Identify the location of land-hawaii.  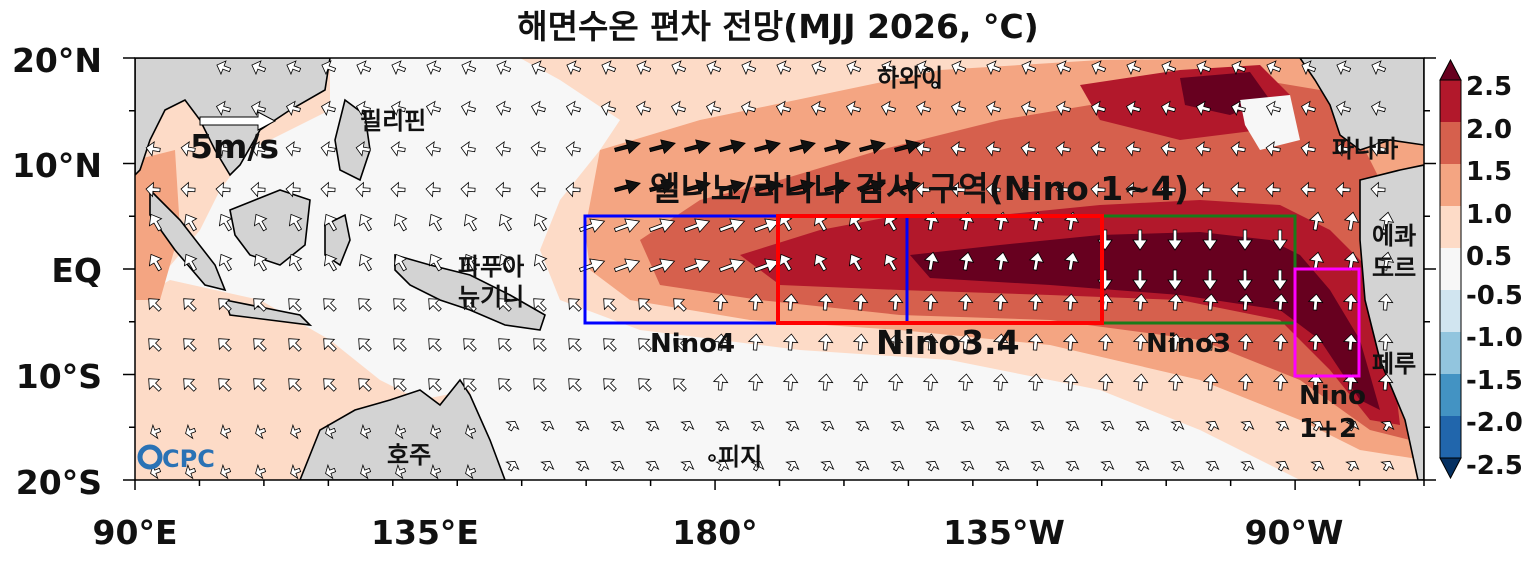
(935, 85).